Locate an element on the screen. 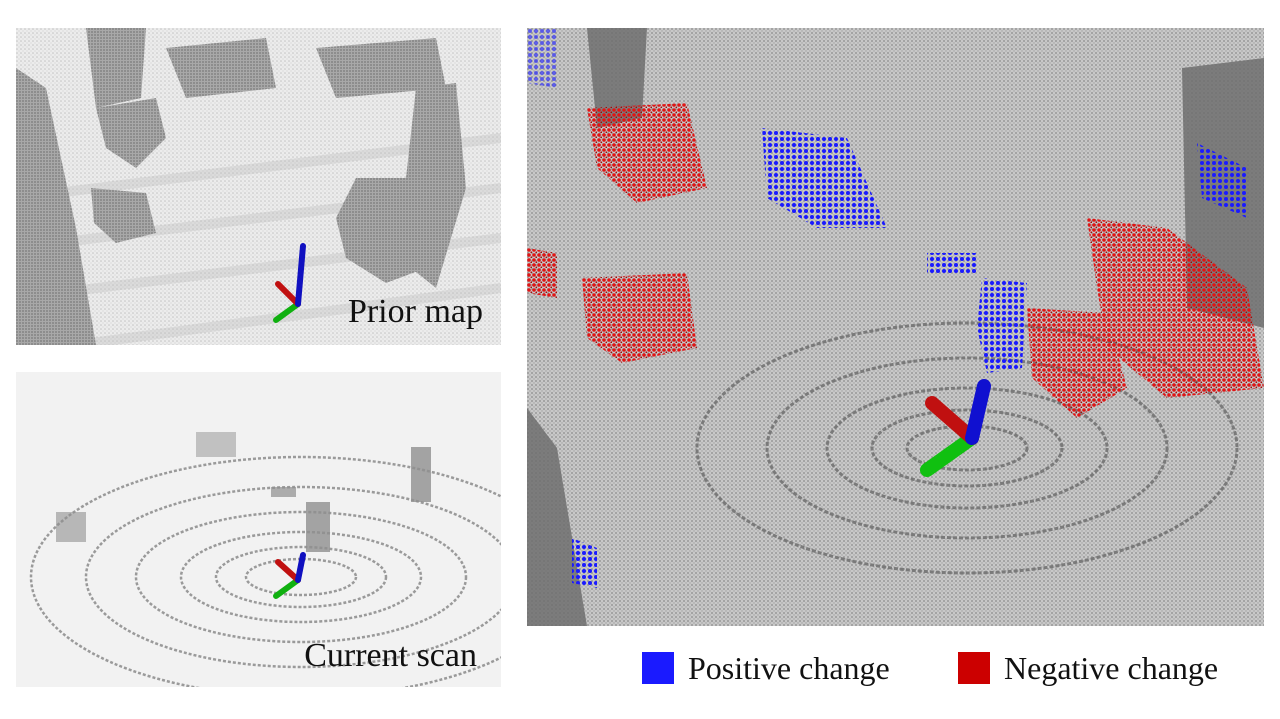 Image resolution: width=1280 pixels, height=719 pixels. legend-negative: Negative change is located at coordinates (1088, 668).